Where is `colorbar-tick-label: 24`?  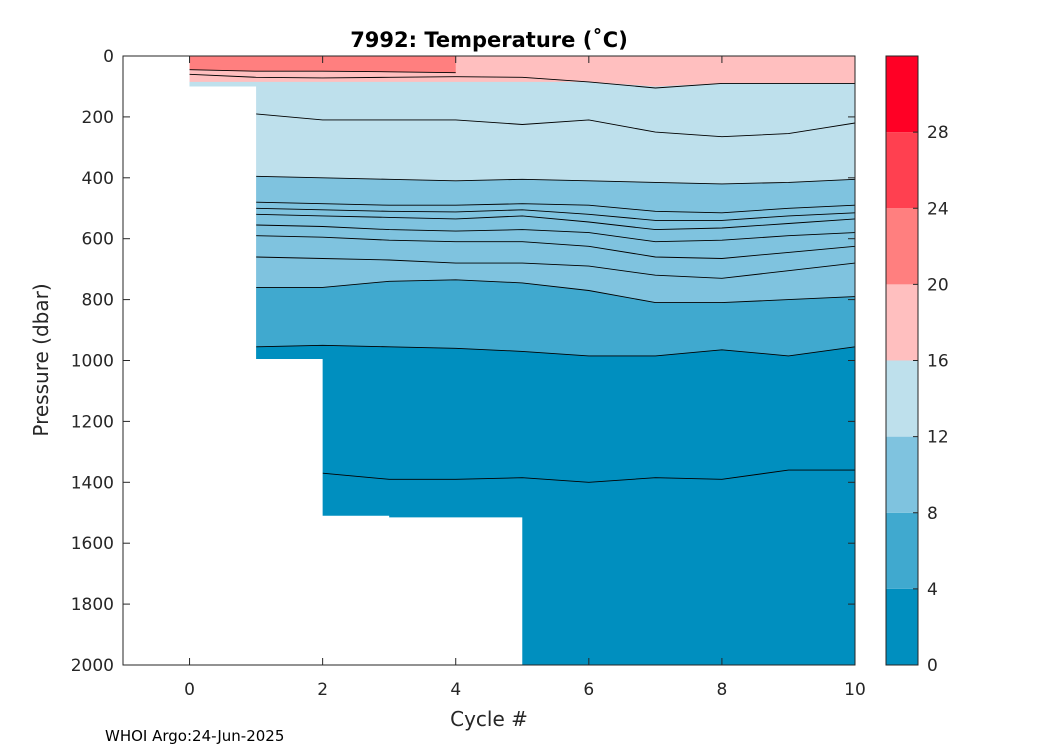 colorbar-tick-label: 24 is located at coordinates (938, 209).